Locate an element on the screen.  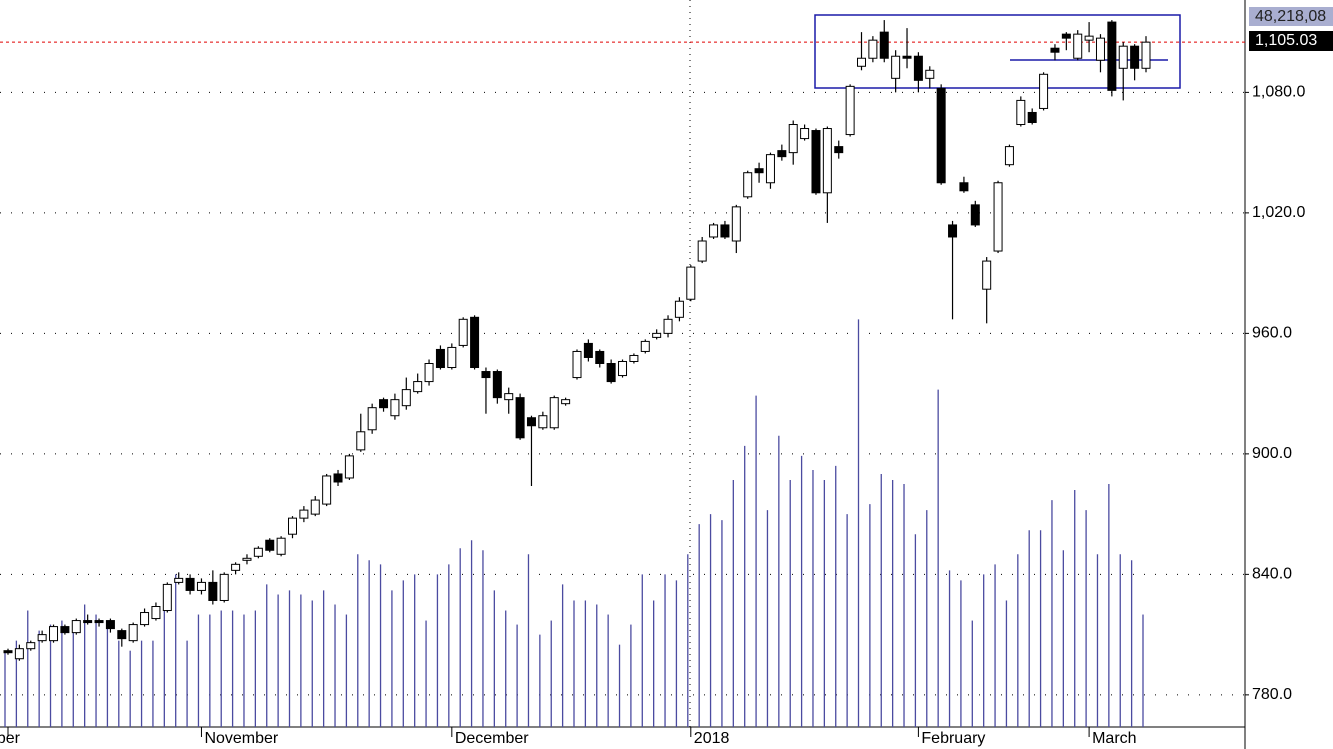
volume-label: 48,218,08 is located at coordinates (1290, 16).